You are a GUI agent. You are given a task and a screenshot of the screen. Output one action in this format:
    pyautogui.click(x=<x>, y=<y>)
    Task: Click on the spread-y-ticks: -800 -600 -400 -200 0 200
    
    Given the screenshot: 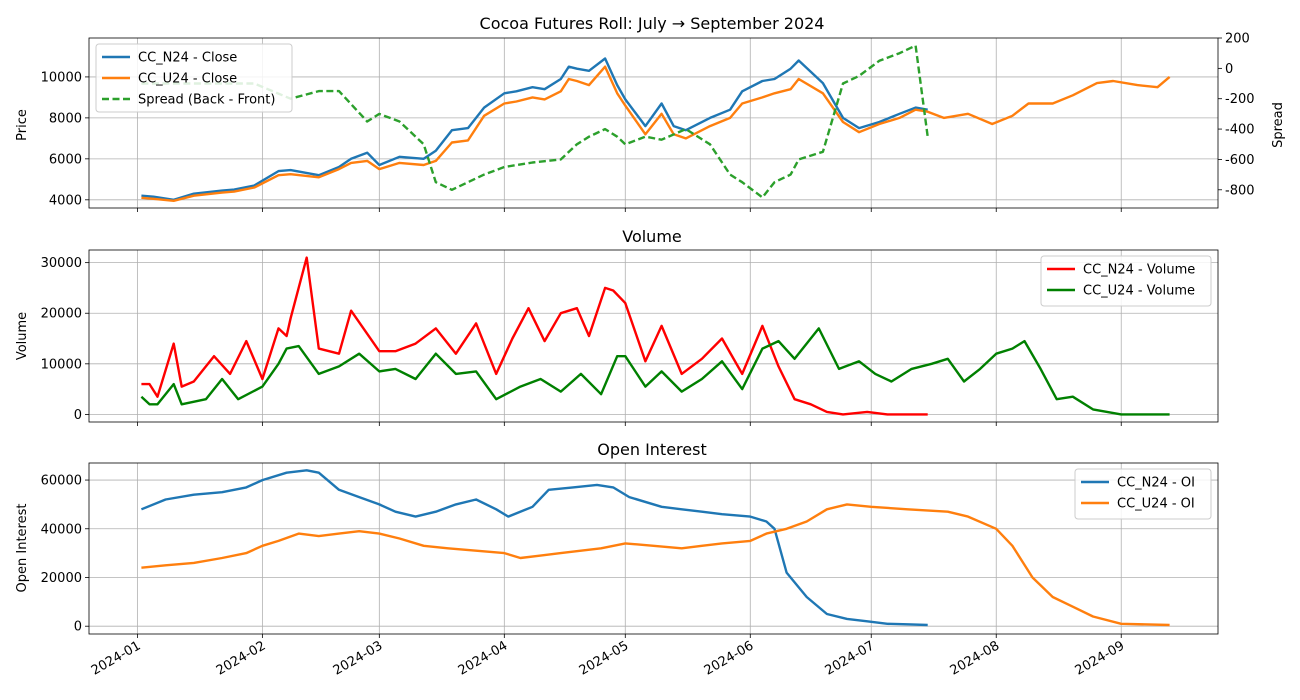 What is the action you would take?
    pyautogui.click(x=1236, y=115)
    